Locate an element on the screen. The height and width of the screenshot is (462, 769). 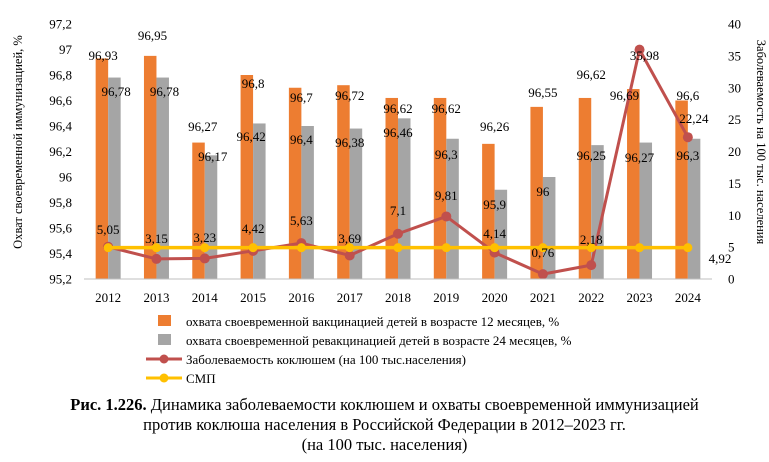
caption-line-3: (на 100 тыс. населения) is located at coordinates (384, 444).